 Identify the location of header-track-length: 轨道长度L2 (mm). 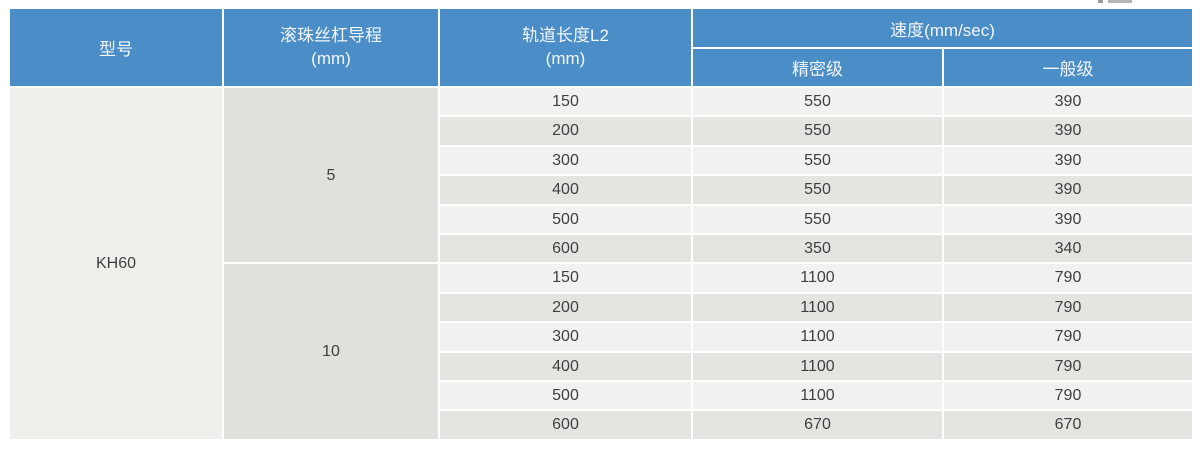
(565, 47).